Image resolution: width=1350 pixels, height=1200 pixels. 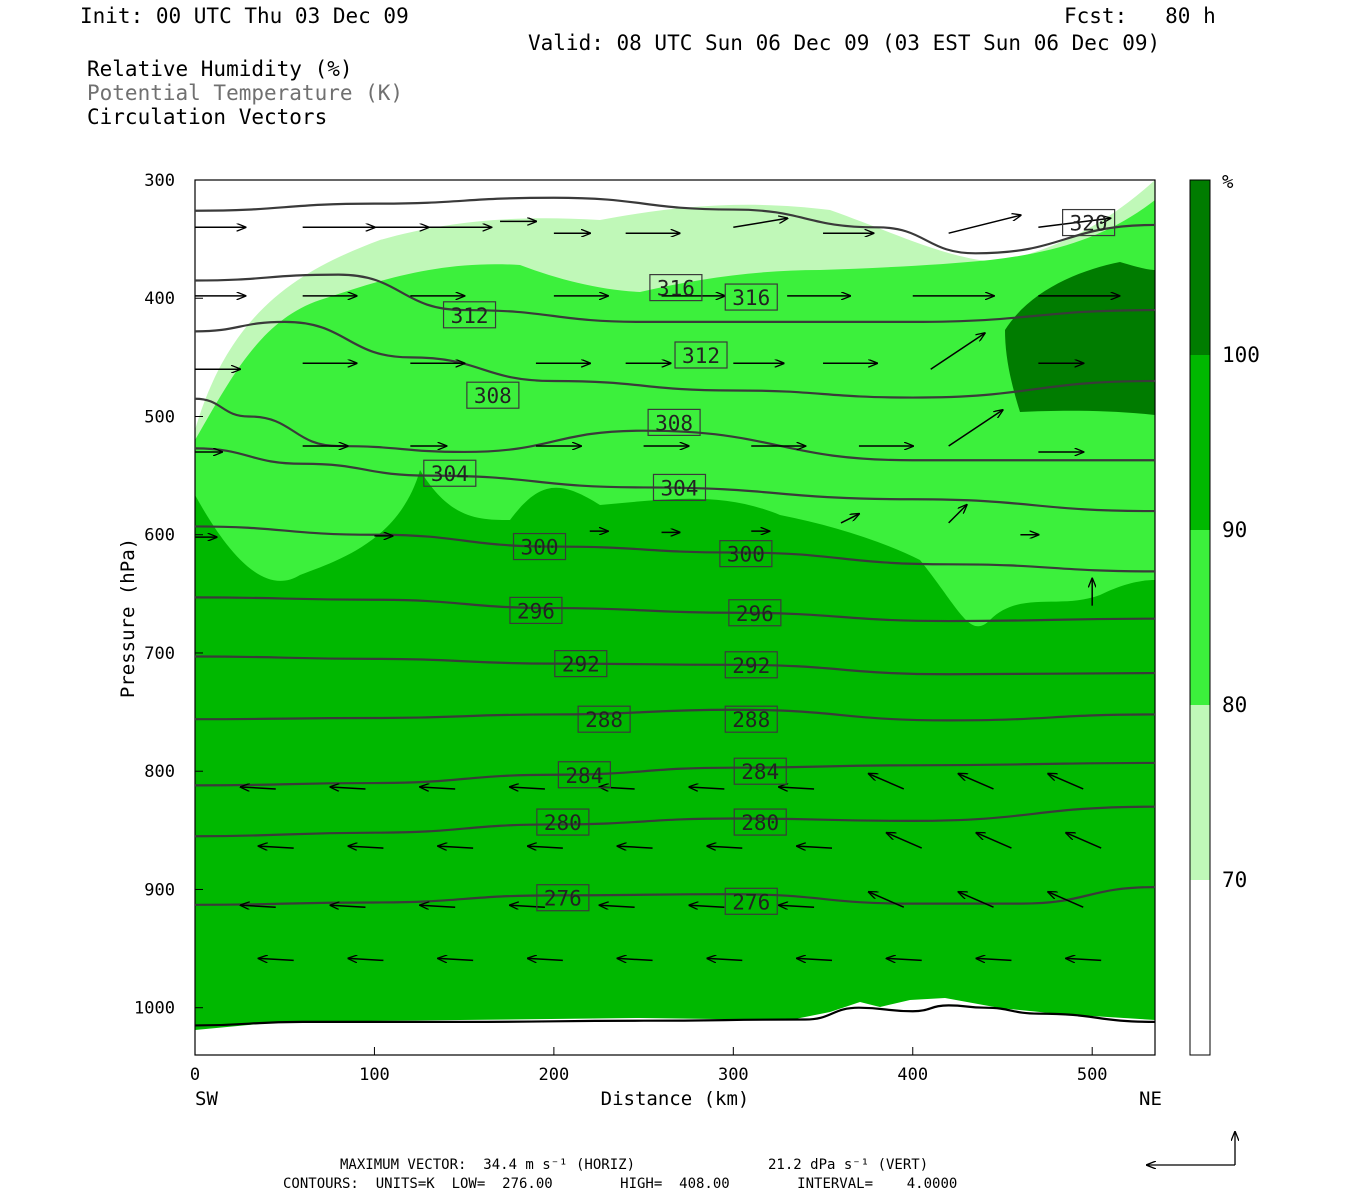 What do you see at coordinates (244, 16) in the screenshot?
I see `init-time: Init: 00 UTC Thu 03 Dec 09` at bounding box center [244, 16].